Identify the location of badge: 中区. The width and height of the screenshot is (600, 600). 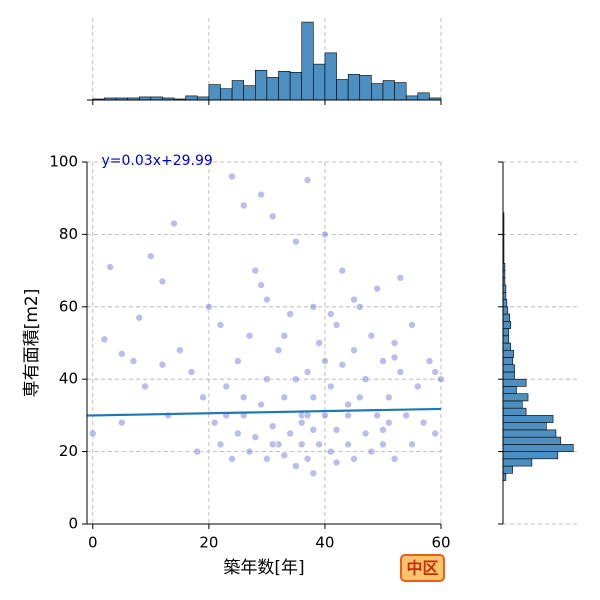
(422, 568).